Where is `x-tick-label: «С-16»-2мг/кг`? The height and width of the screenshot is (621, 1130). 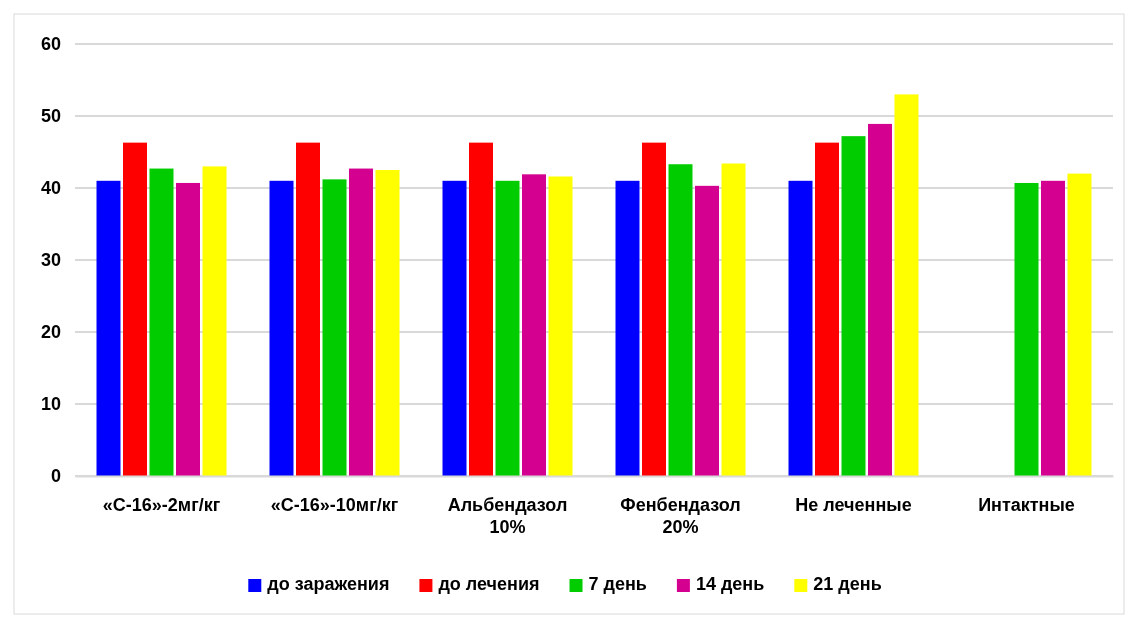
x-tick-label: «С-16»-2мг/кг is located at coordinates (161, 504).